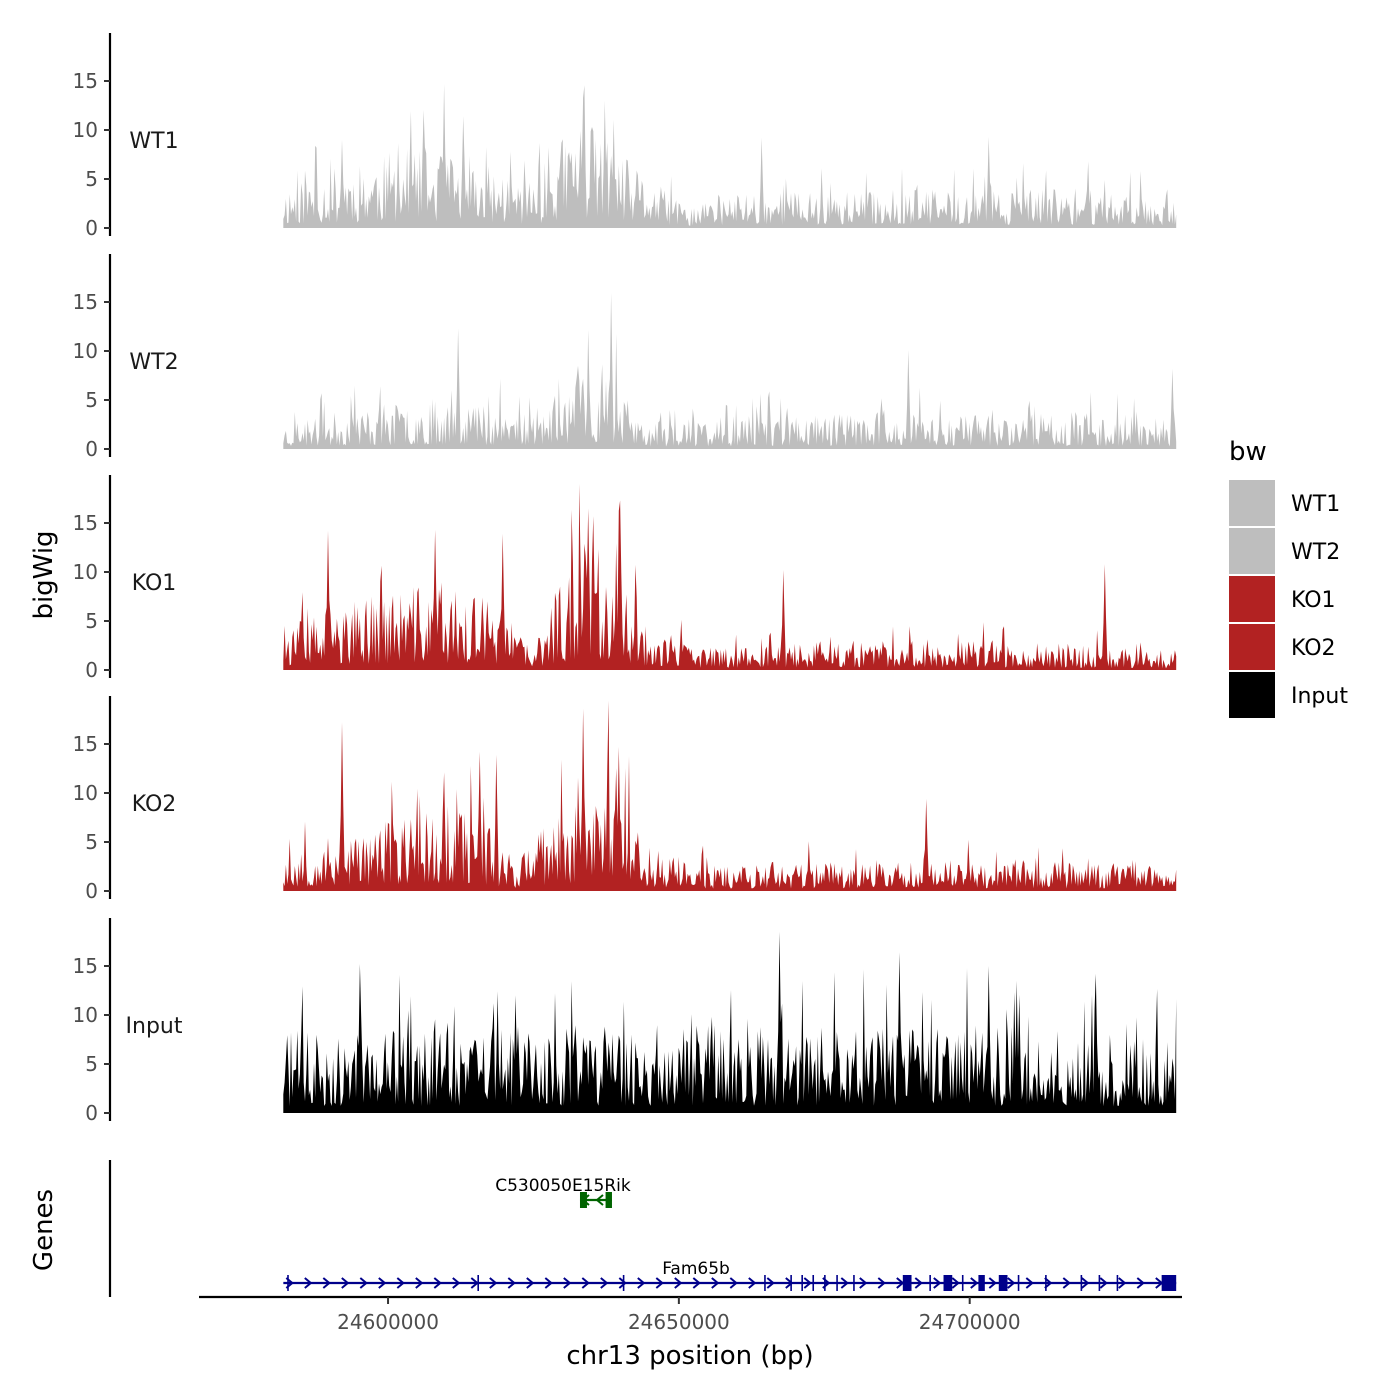  I want to click on signal-area-input, so click(730, 1022).